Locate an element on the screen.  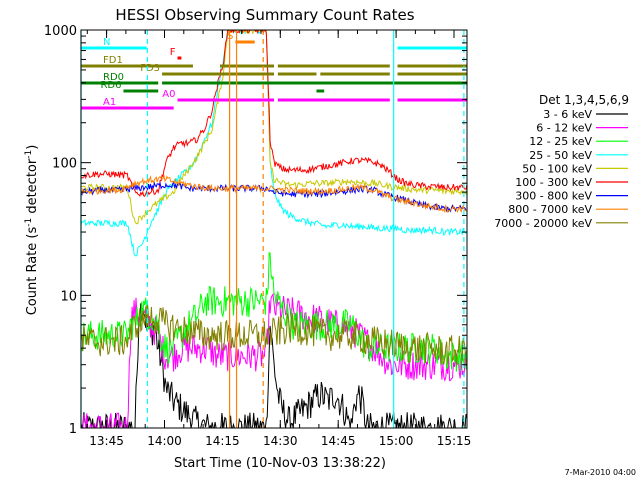
flag-label-a0: A0 is located at coordinates (168, 94).